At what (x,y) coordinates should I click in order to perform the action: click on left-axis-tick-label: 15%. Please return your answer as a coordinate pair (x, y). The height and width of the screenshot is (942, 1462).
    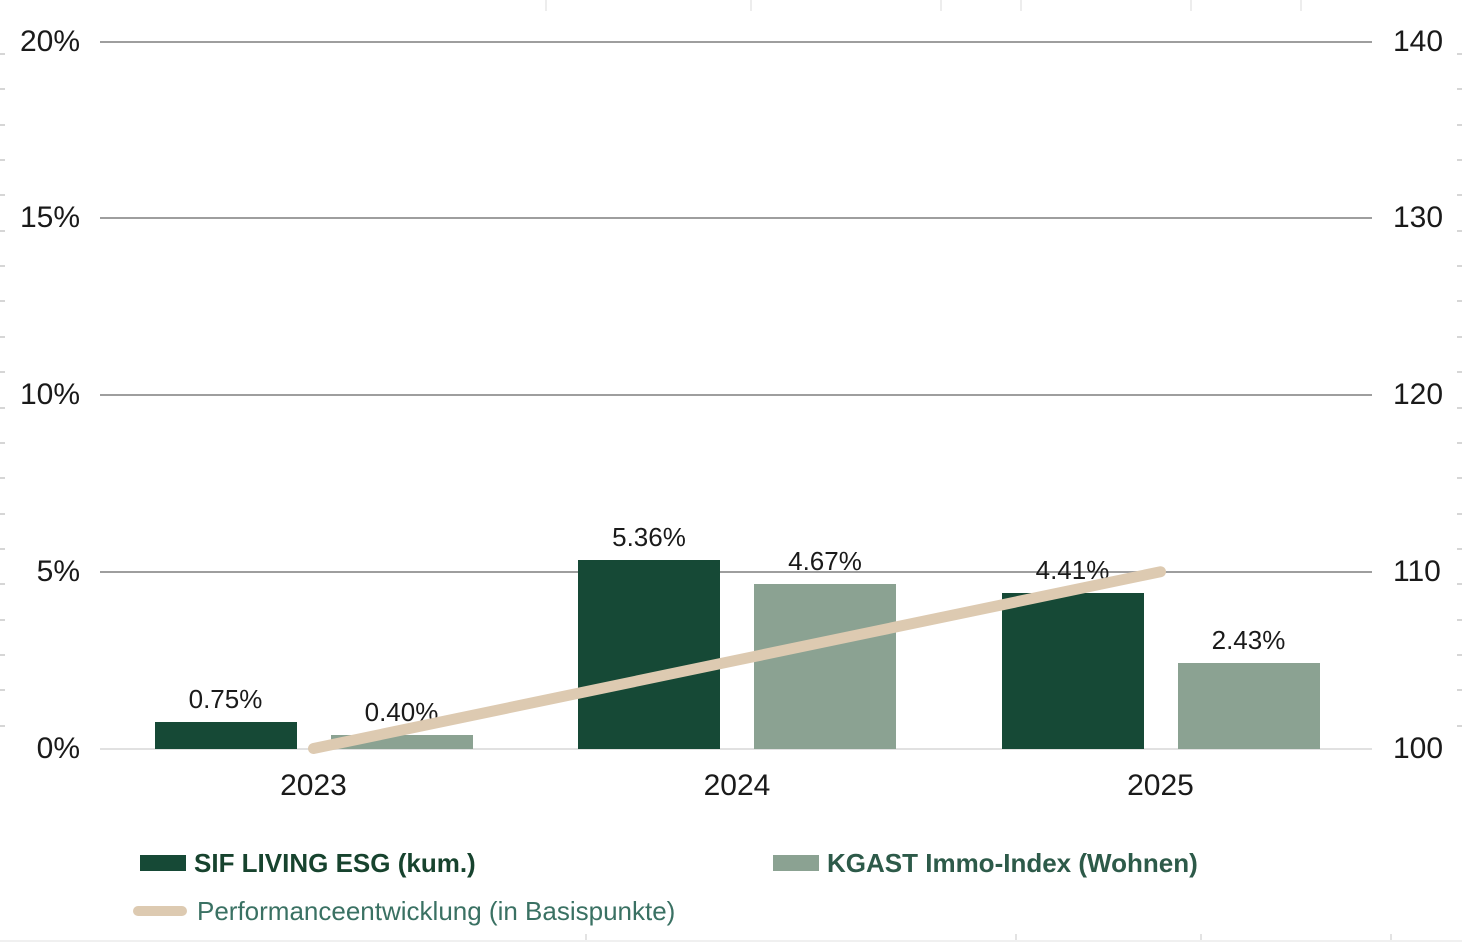
    Looking at the image, I should click on (49, 218).